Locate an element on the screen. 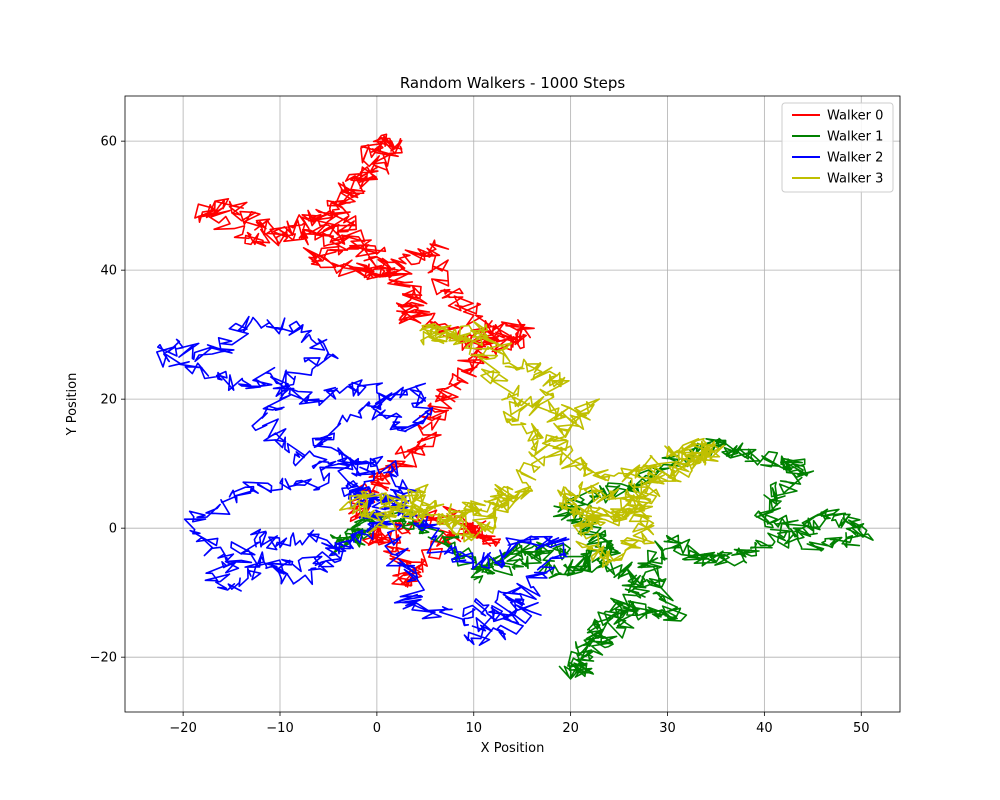  legend: Walker 0 Walker 1 Walker 2 Walker 3 is located at coordinates (837, 147).